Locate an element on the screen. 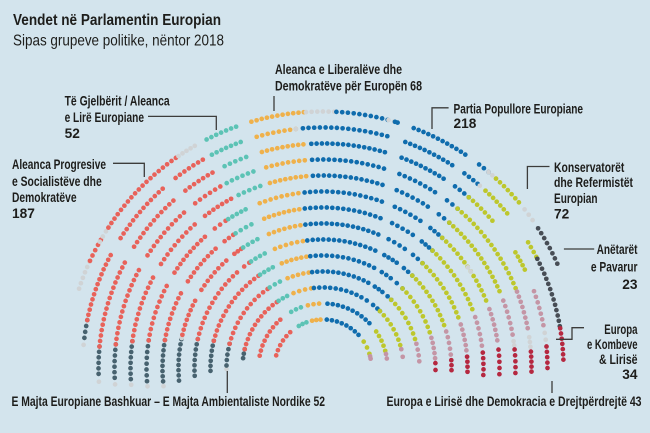  svg-text: Konservatorët is located at coordinates (589, 167).